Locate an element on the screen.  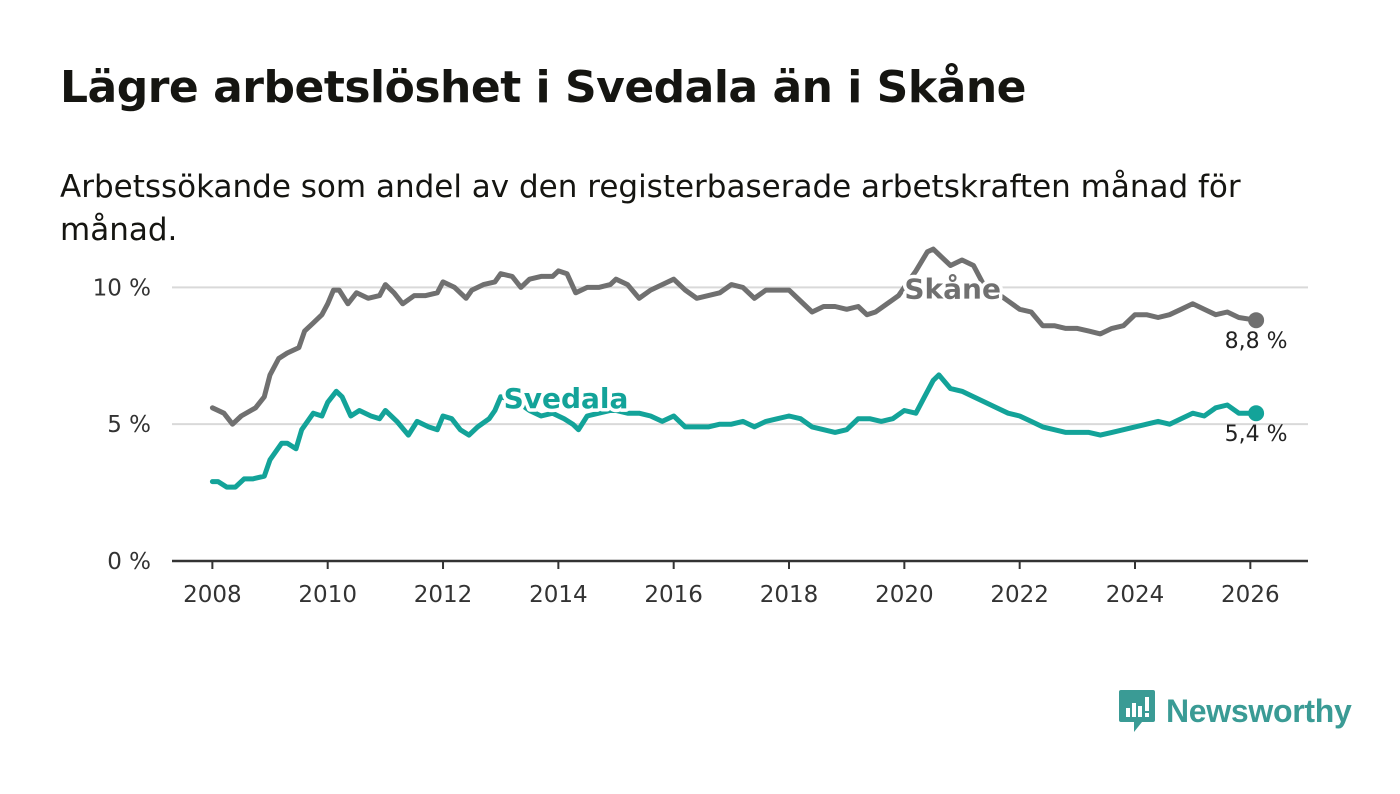
series-label-skne: Skåne is located at coordinates (952, 289).